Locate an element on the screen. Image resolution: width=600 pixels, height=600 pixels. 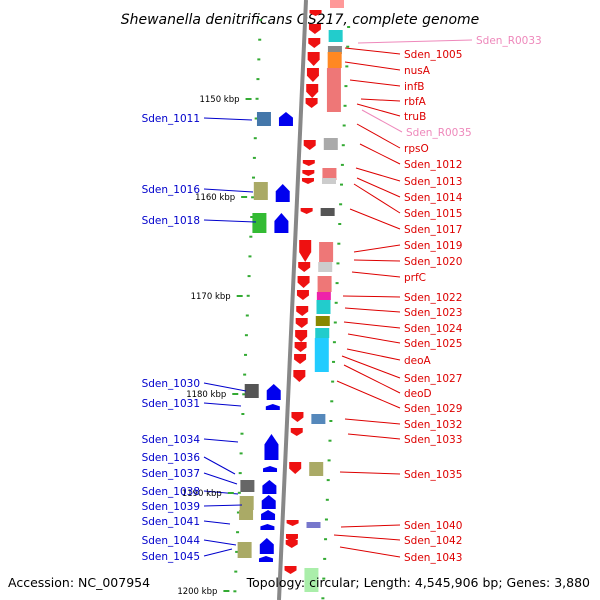
gene-label-right: Sden_1035 is located at coordinates (433, 475).